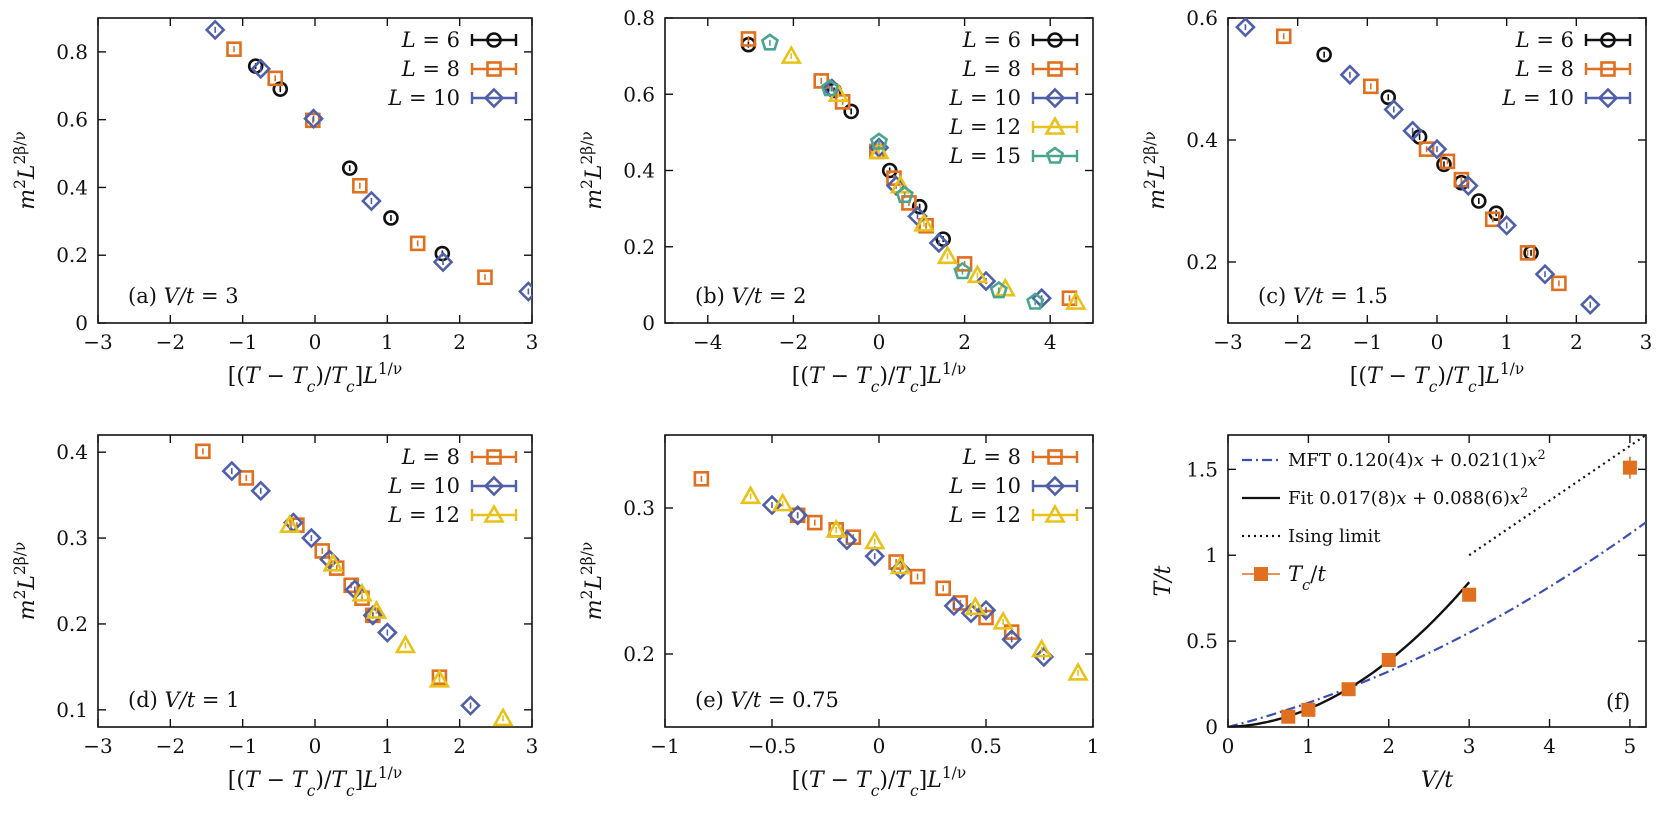 The height and width of the screenshot is (814, 1661). I want to click on label-segment: (b), so click(713, 296).